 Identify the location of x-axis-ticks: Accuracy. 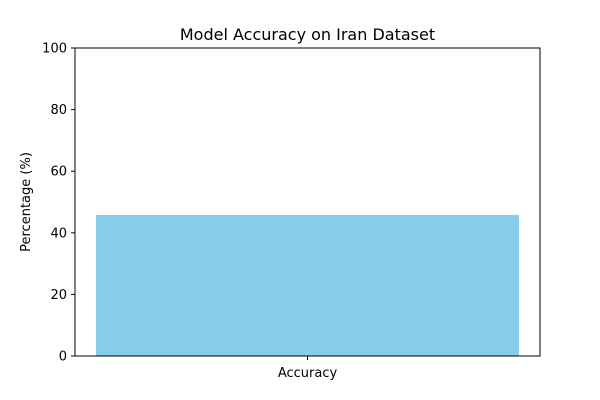
(308, 368).